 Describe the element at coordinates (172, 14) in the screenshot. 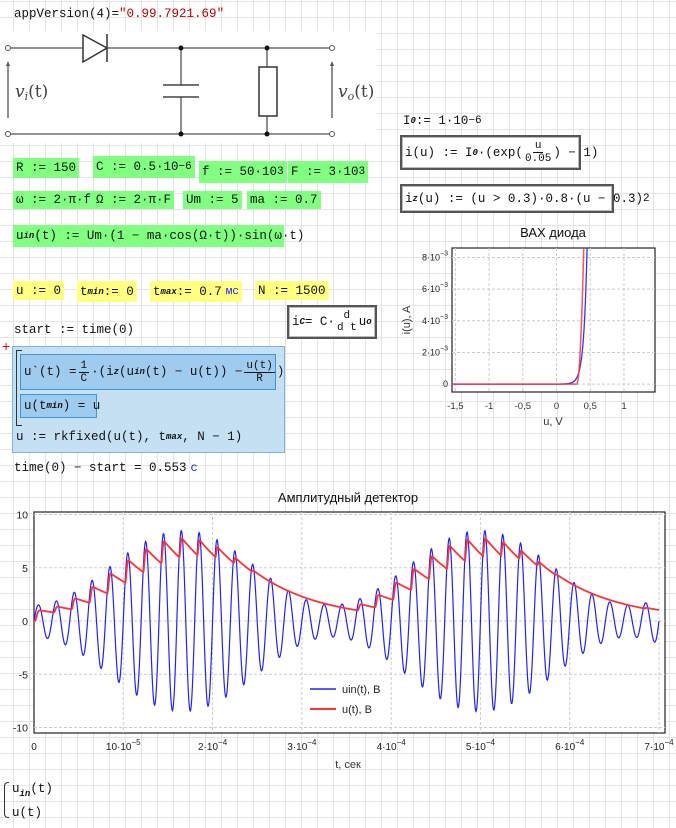

I see `app-version-value: "0.99.7921.69"` at that location.